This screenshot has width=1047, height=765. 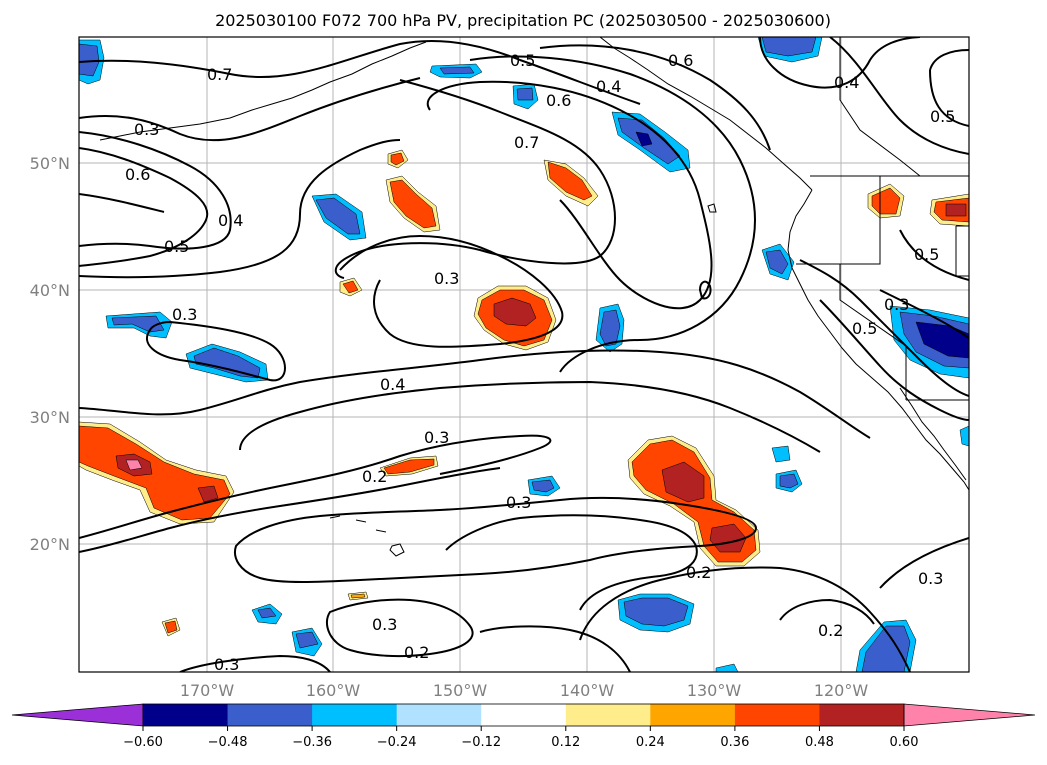 I want to click on colorbar-tick-label: −0.36, so click(x=312, y=742).